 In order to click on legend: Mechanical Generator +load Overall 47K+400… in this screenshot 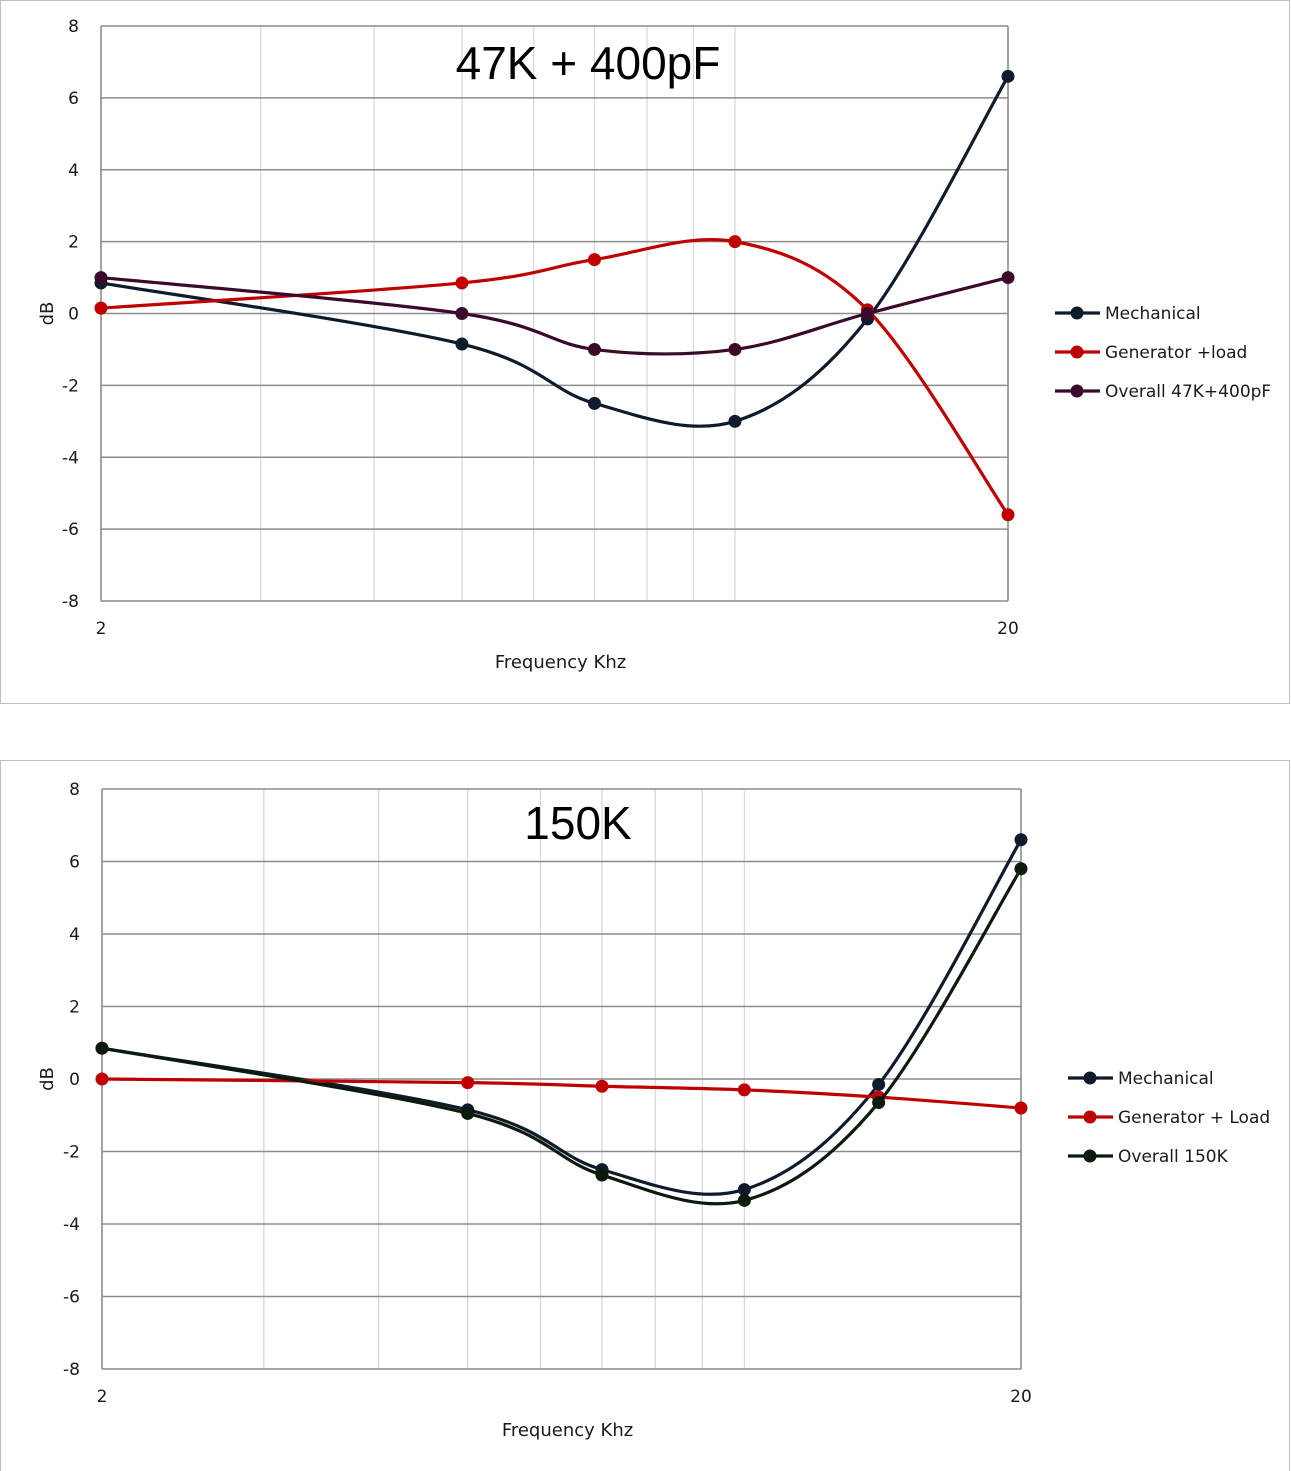, I will do `click(1163, 353)`.